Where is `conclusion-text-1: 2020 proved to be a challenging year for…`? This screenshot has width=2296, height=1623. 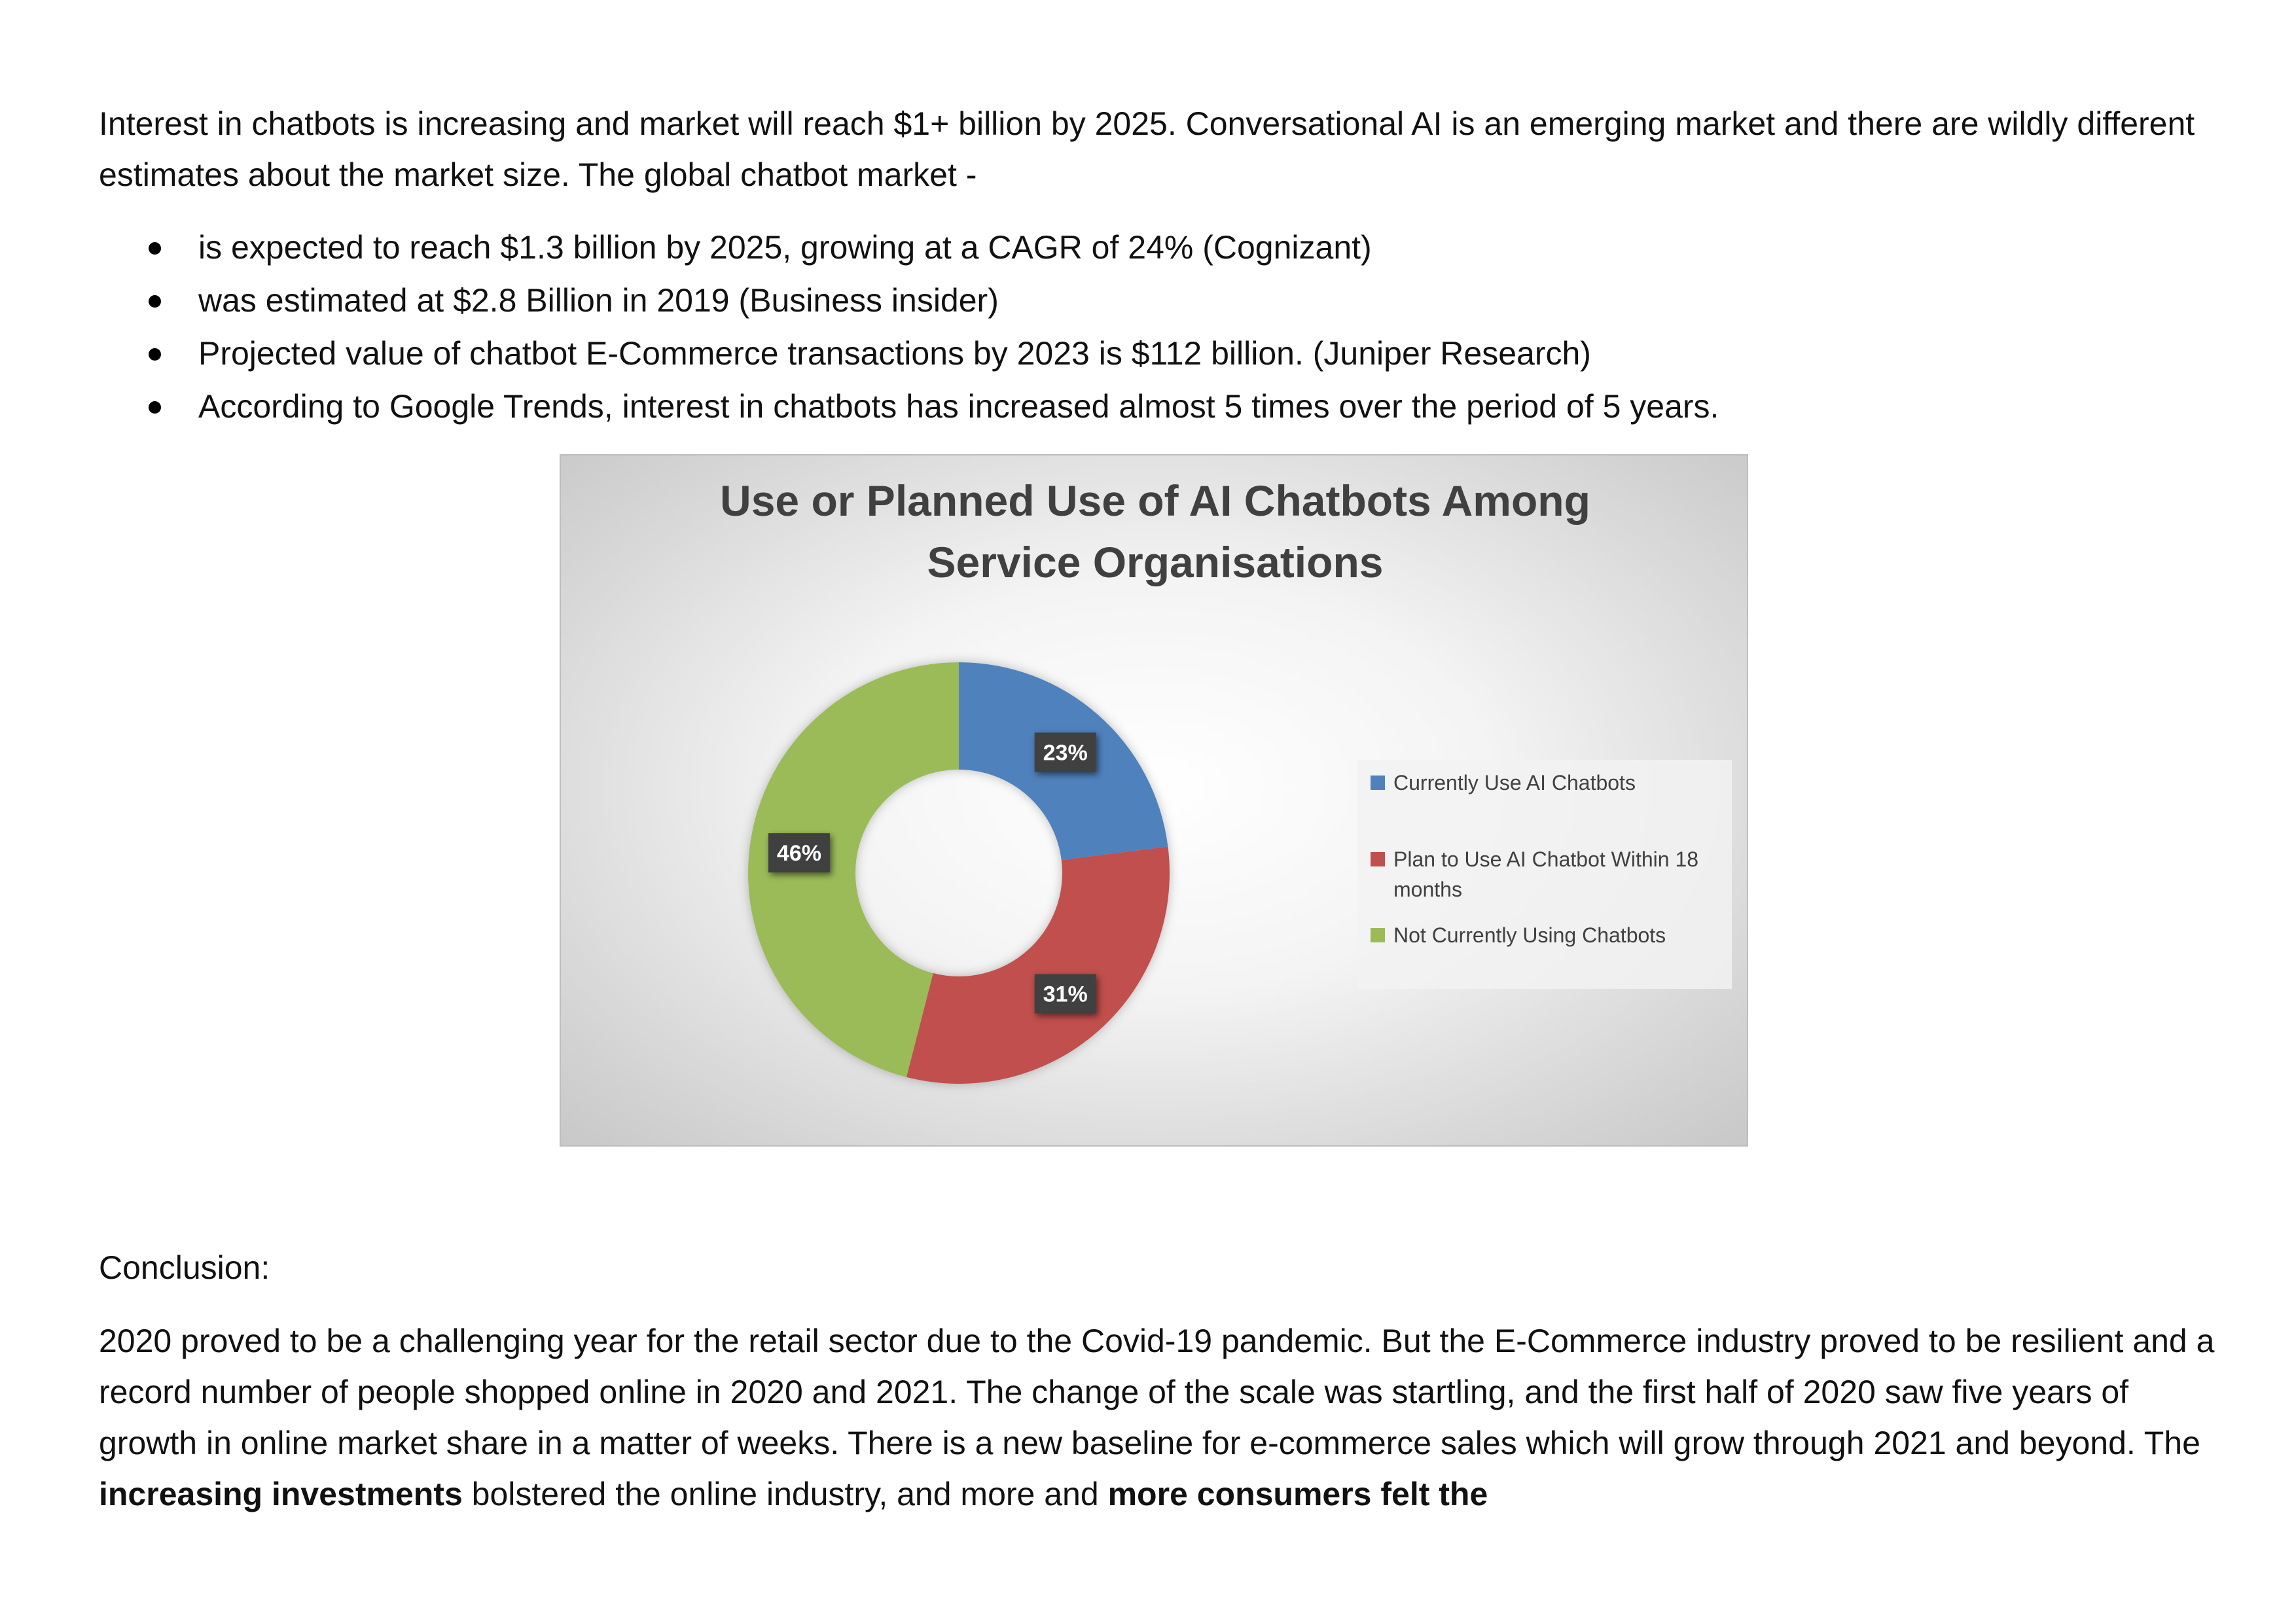 conclusion-text-1: 2020 proved to be a challenging year for… is located at coordinates (1157, 1392).